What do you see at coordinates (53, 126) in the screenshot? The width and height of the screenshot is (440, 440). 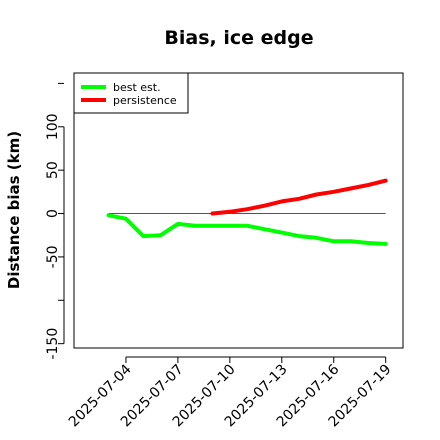 I see `y-tick-label: 100` at bounding box center [53, 126].